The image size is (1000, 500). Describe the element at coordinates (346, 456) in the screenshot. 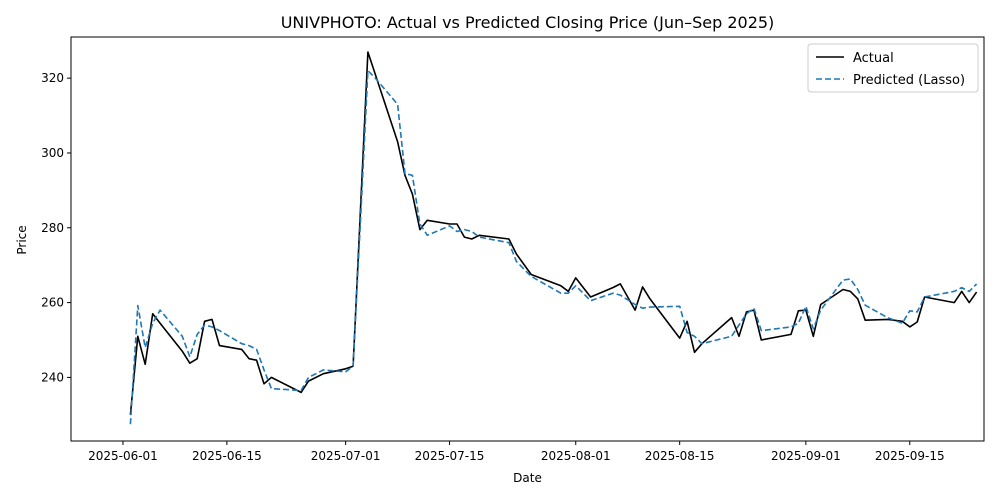

I see `x-tick-label: 2025-07-01` at that location.